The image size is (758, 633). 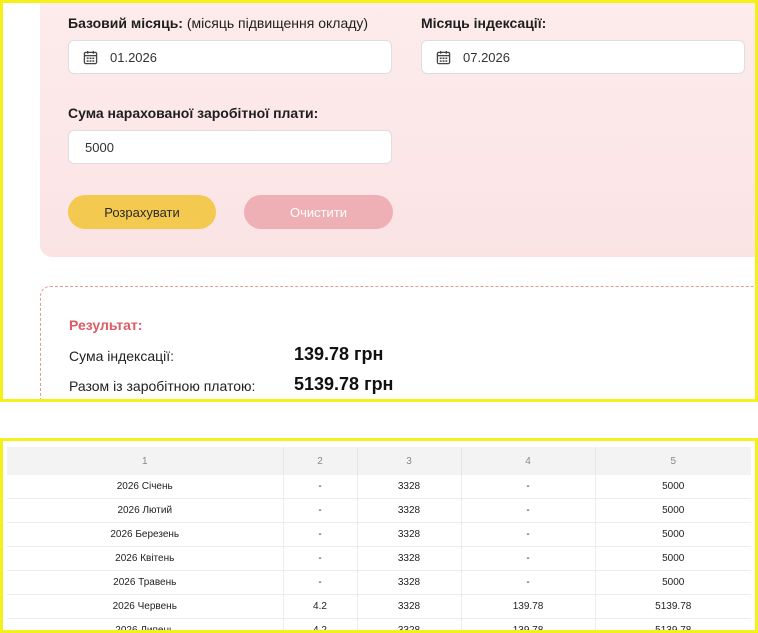 I want to click on base-month-input, so click(x=210, y=57).